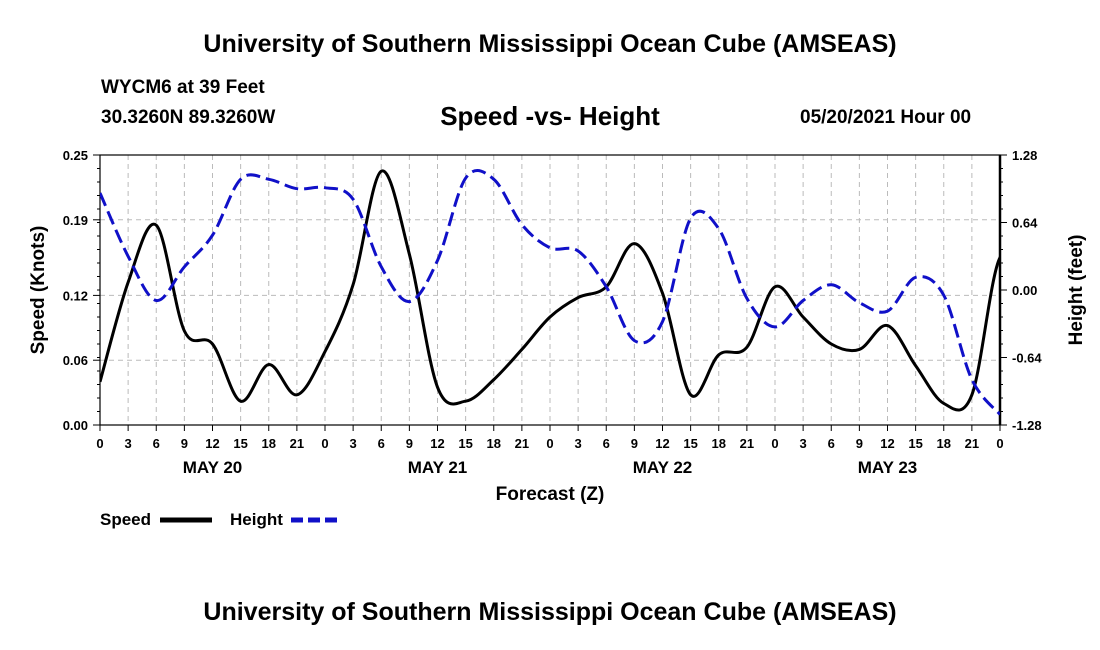 The height and width of the screenshot is (650, 1100). I want to click on chart-subtitle: Speed -vs- Height, so click(550, 116).